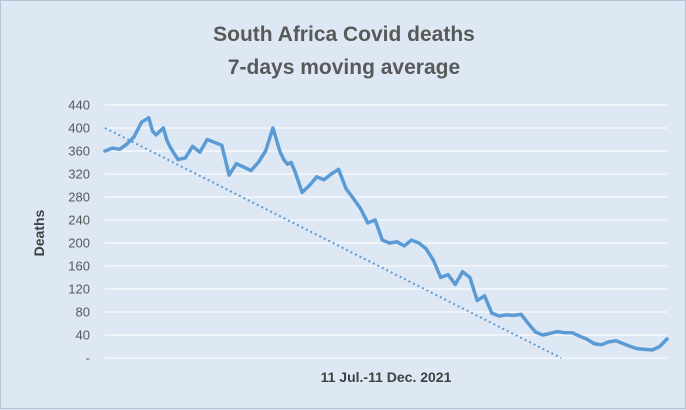 This screenshot has height=410, width=686. Describe the element at coordinates (39, 232) in the screenshot. I see `y-axis-title: Deaths` at that location.